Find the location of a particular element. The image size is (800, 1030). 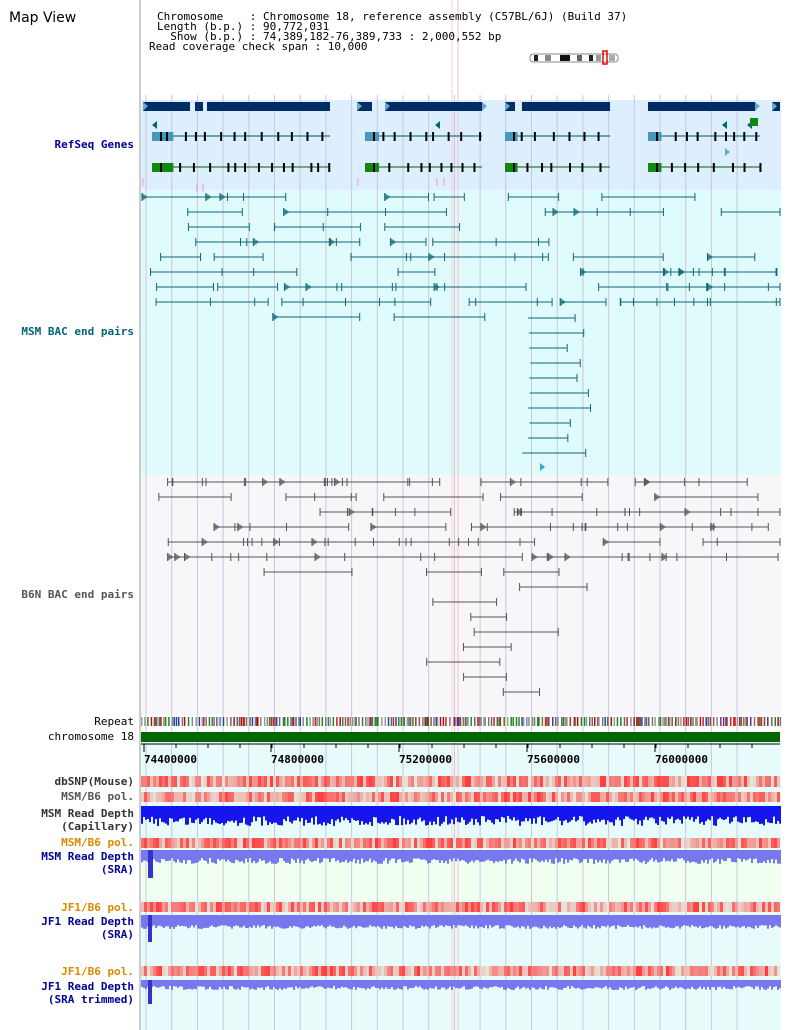

track-label-jf1-b6-pol: JF1/B6 pol. is located at coordinates (97, 907).